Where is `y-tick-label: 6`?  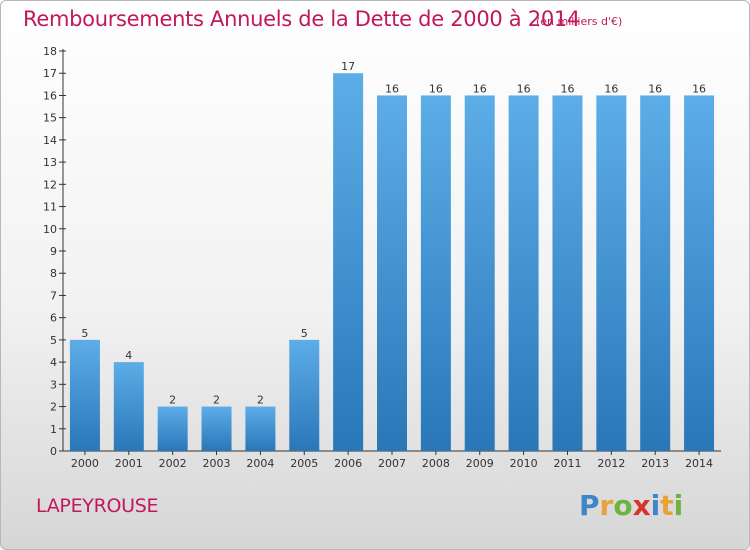 y-tick-label: 6 is located at coordinates (53, 318).